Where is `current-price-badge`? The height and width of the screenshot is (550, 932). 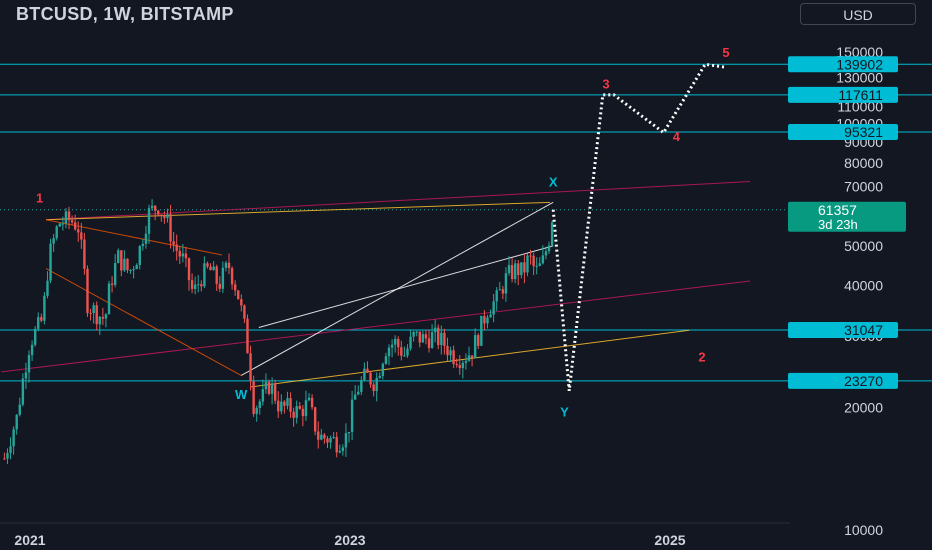
current-price-badge is located at coordinates (847, 216).